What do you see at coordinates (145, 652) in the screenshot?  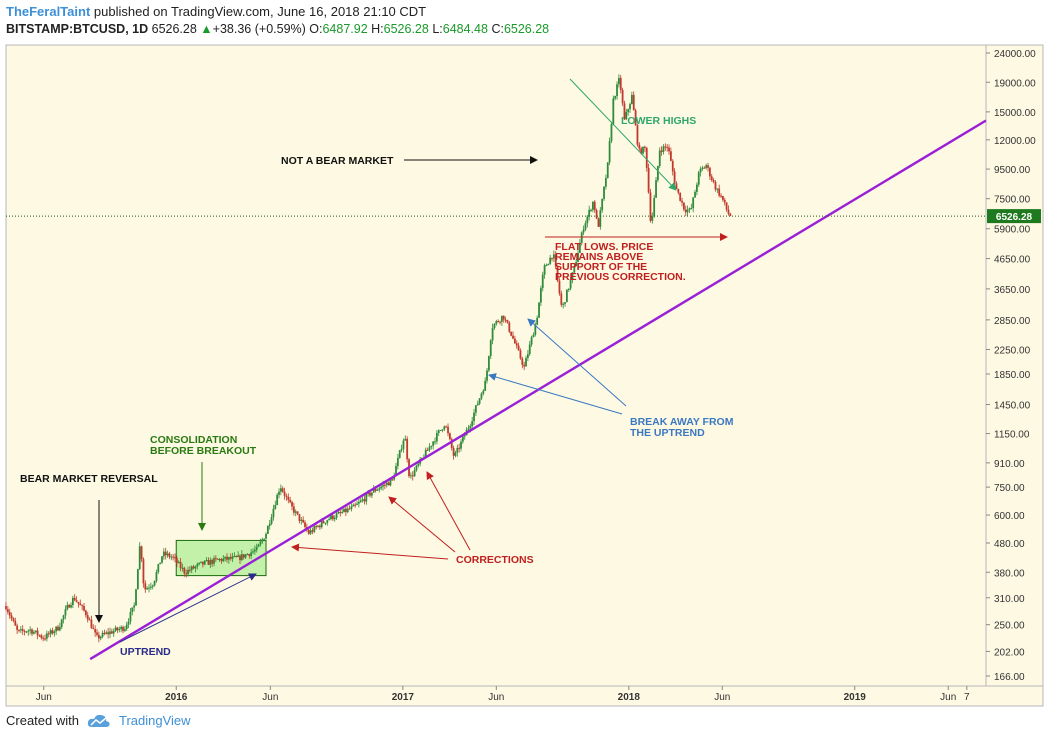 I see `uptrend-label: UPTREND` at bounding box center [145, 652].